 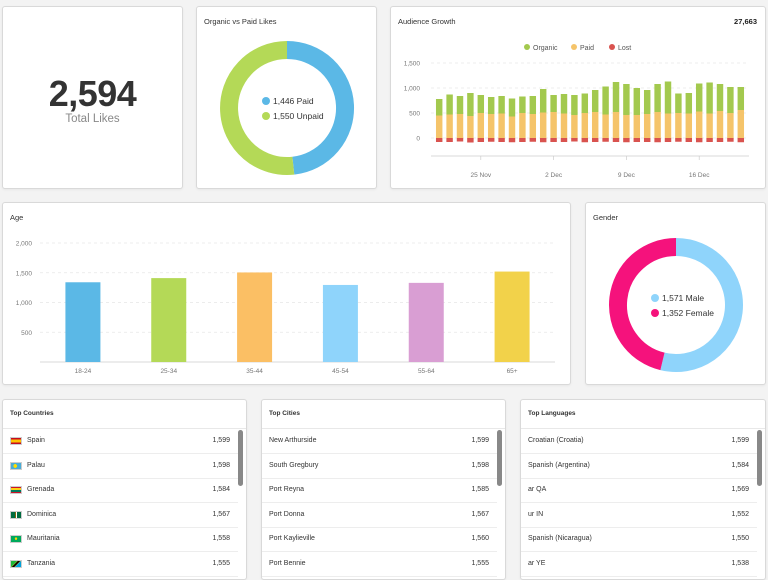 I want to click on country-value: 1,567, so click(x=221, y=514).